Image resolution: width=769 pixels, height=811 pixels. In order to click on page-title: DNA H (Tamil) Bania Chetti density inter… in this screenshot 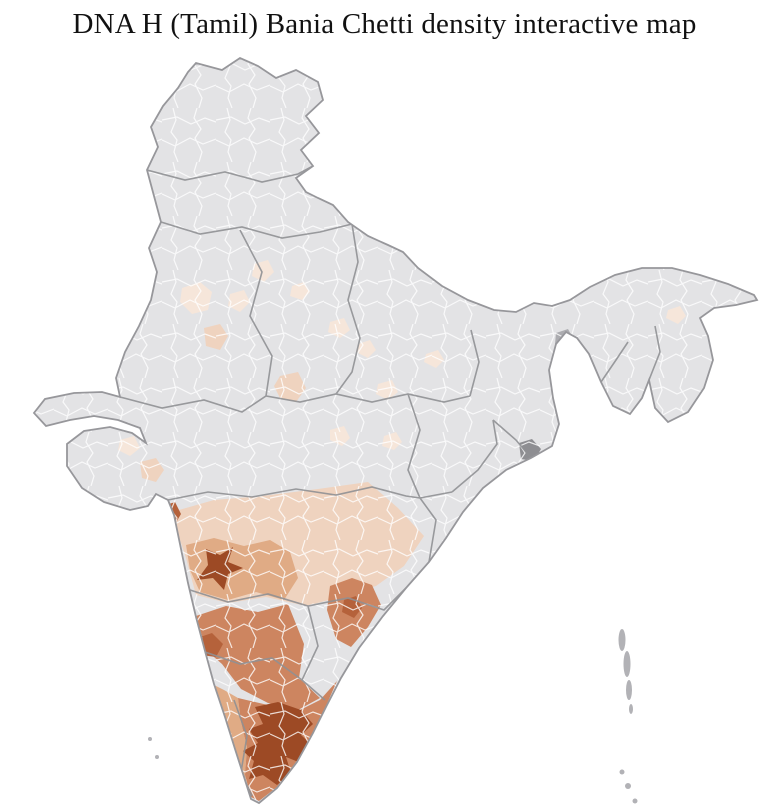, I will do `click(384, 24)`.